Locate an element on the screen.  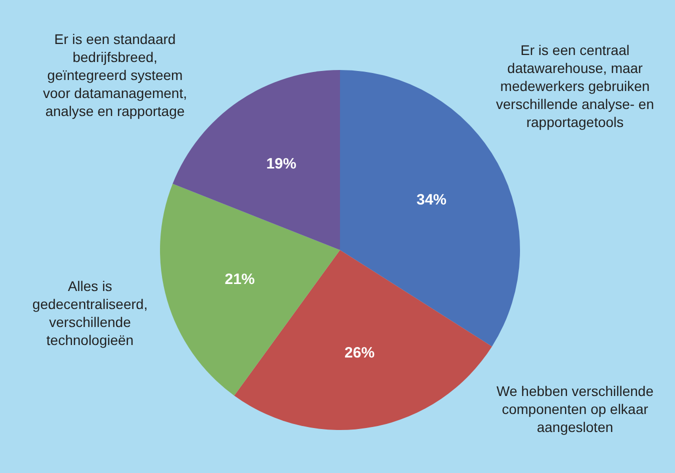
data-label: 19% is located at coordinates (281, 164).